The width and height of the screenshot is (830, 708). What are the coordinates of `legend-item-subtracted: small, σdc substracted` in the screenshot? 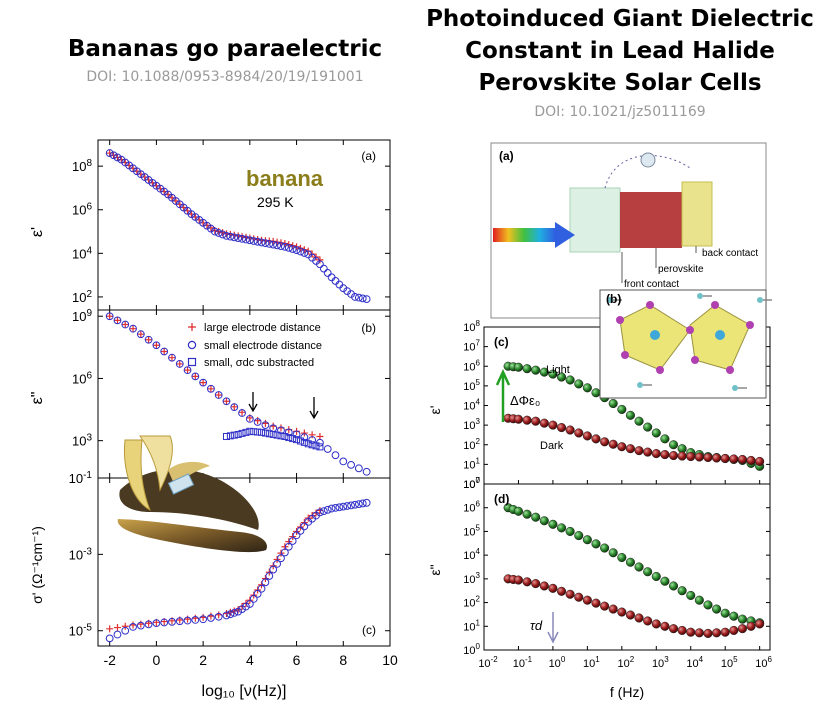 It's located at (259, 363).